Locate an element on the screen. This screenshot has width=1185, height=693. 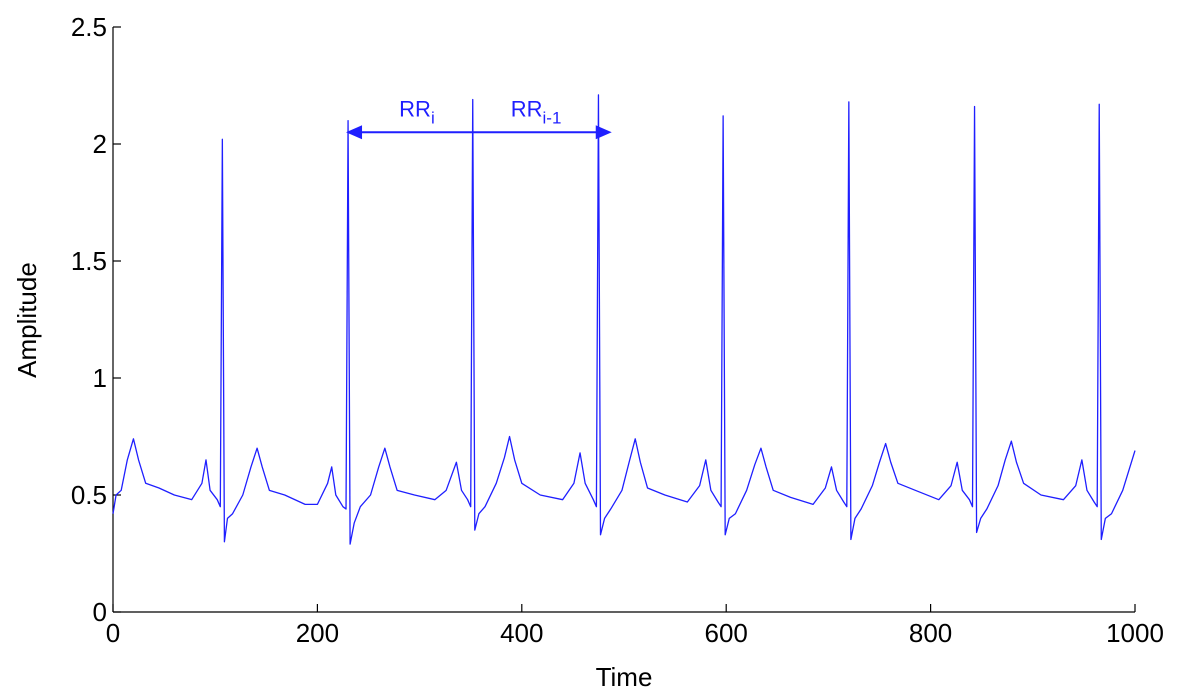
x-tick-label: 200 is located at coordinates (317, 633).